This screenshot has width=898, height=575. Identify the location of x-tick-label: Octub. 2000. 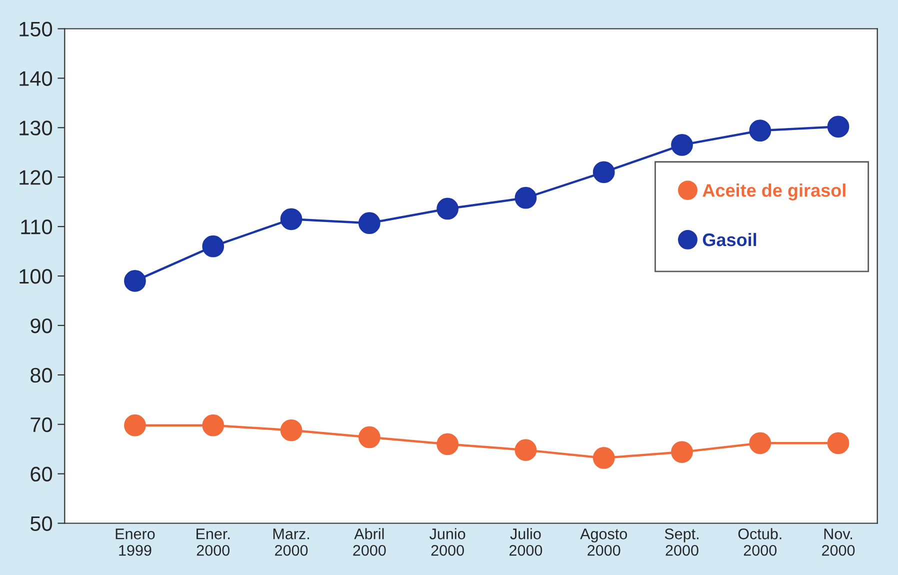
(760, 542).